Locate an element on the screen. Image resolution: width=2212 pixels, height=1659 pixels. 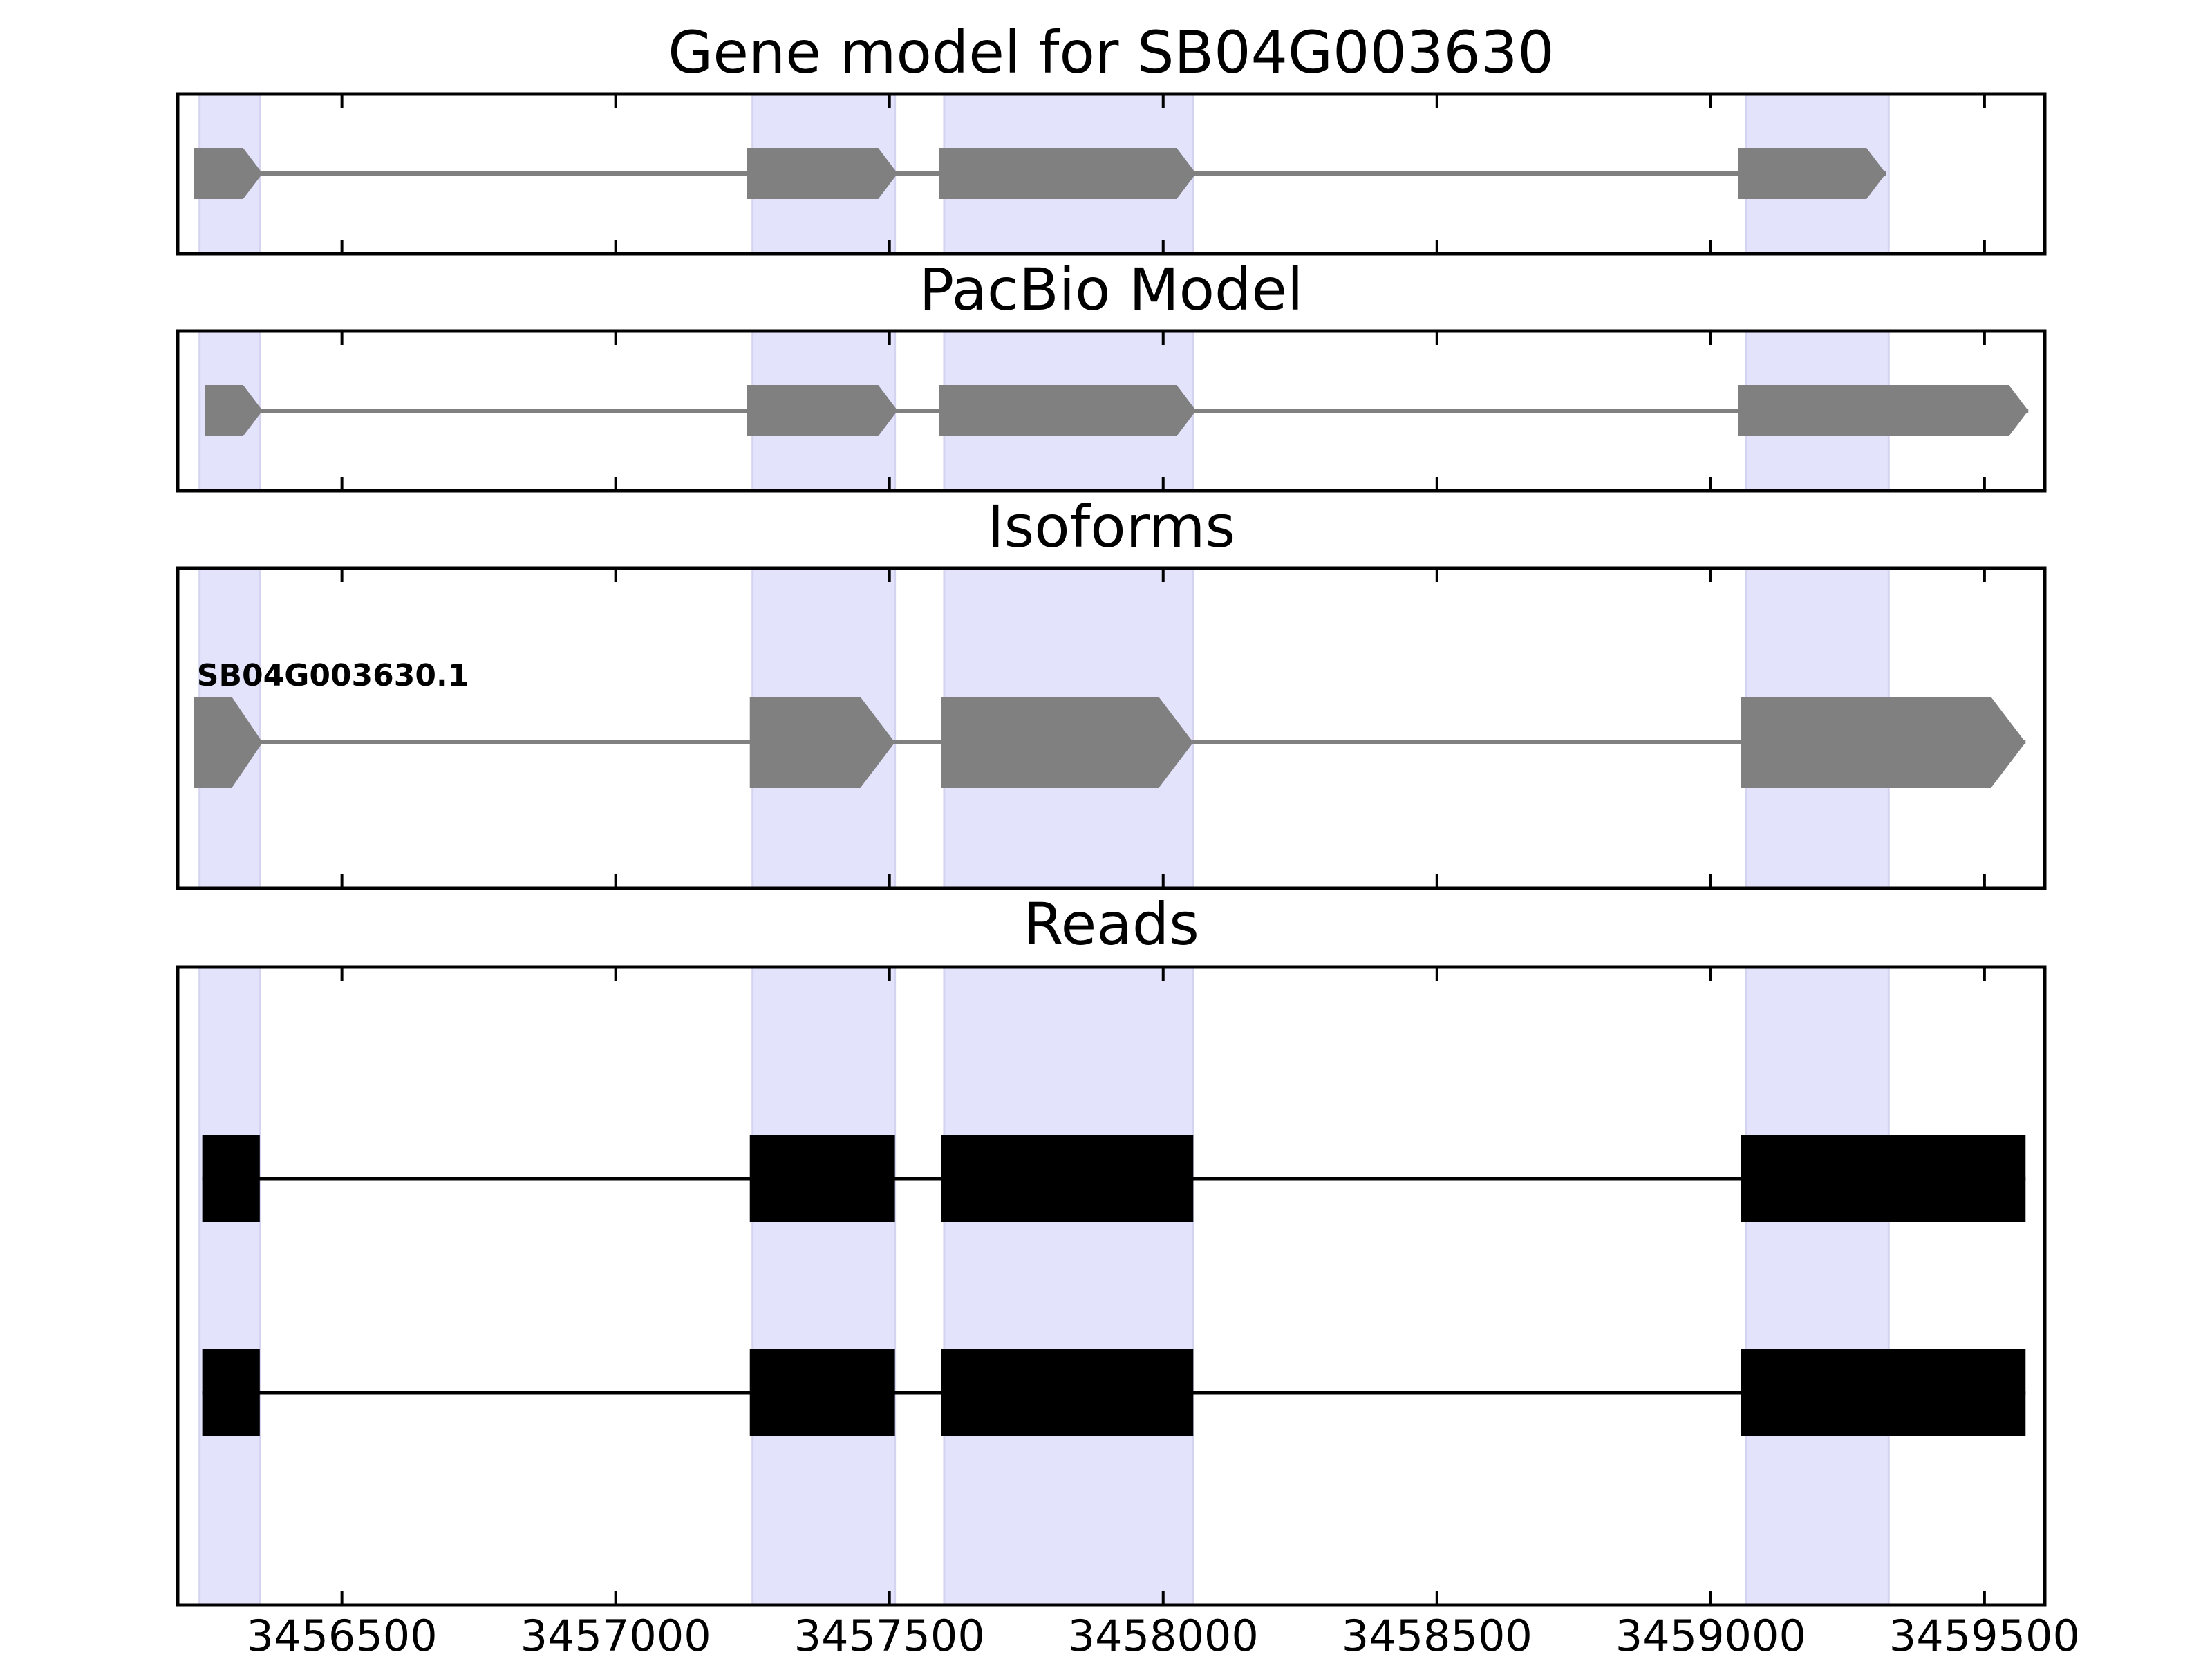
x-tick-label: 3458000 is located at coordinates (1163, 1635).